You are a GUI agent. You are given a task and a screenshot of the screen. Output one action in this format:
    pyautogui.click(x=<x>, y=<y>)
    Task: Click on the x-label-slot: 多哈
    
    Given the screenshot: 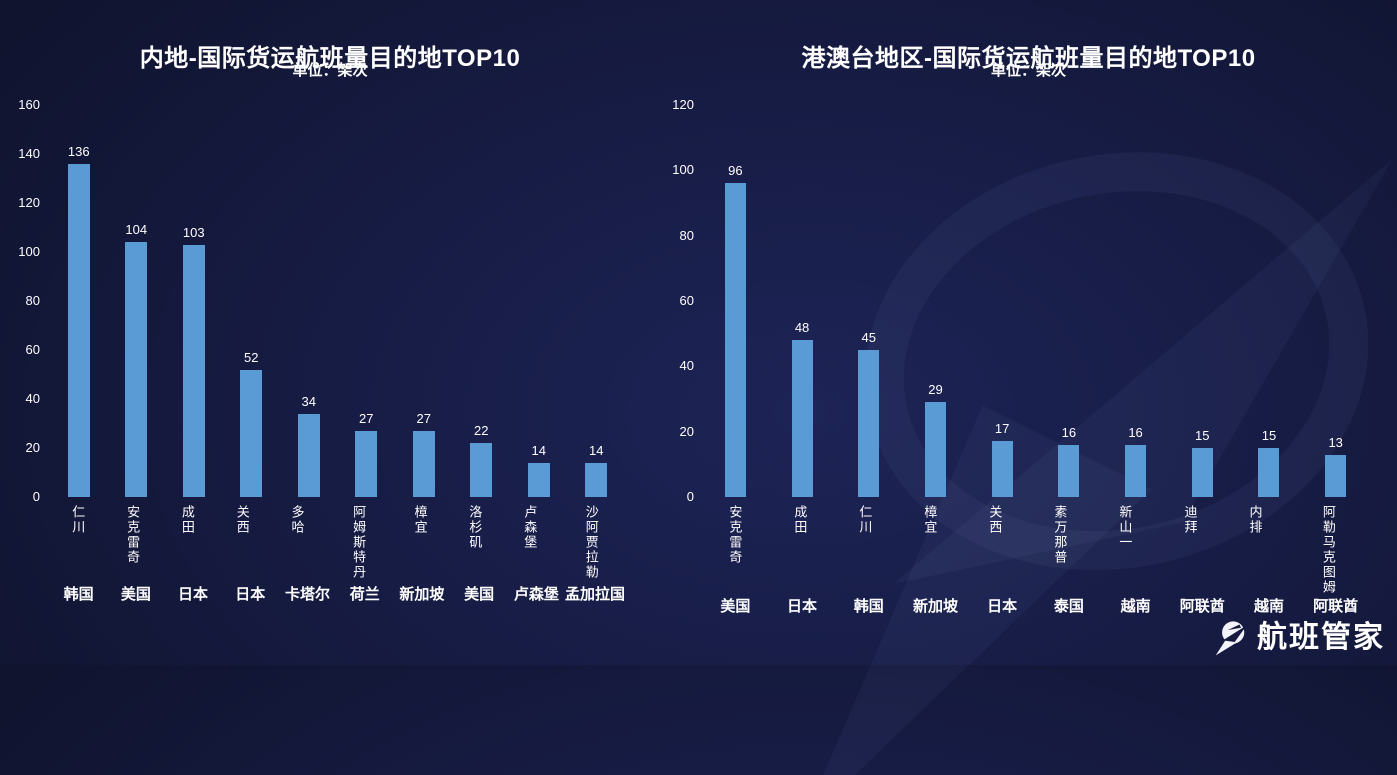 What is the action you would take?
    pyautogui.click(x=296, y=542)
    